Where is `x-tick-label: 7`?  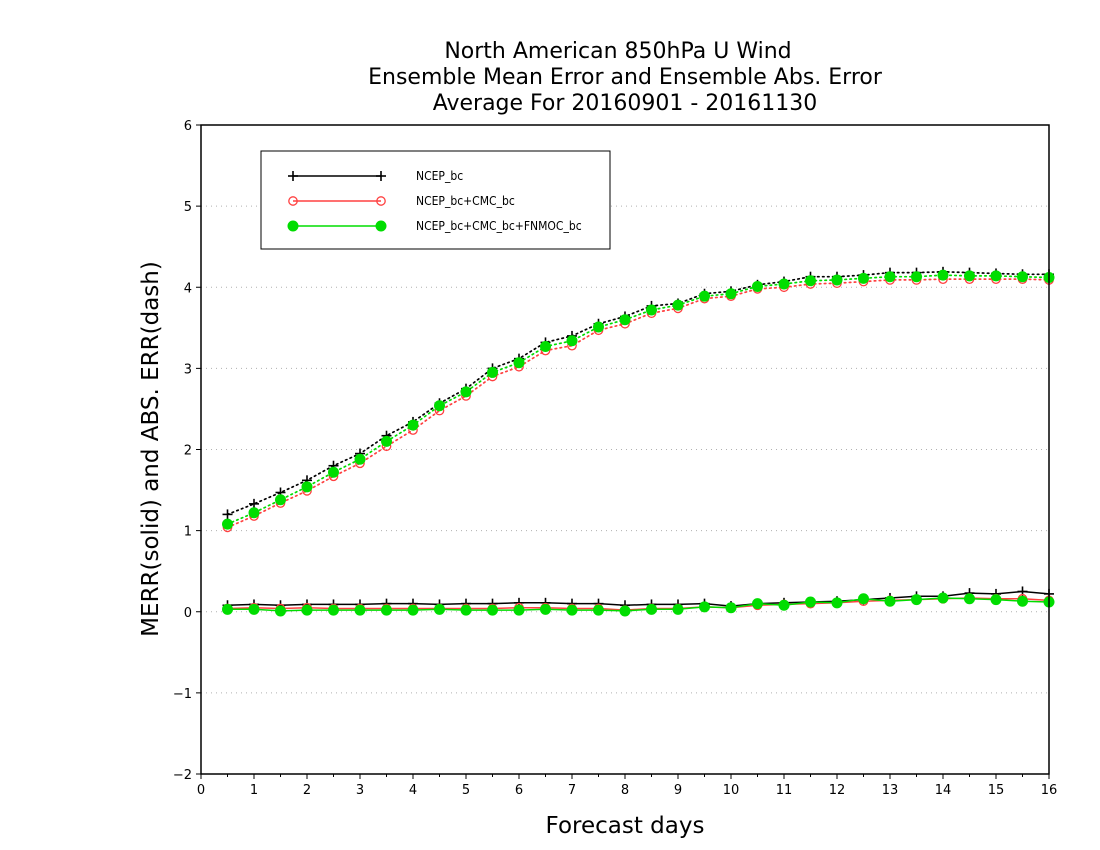 x-tick-label: 7 is located at coordinates (572, 790).